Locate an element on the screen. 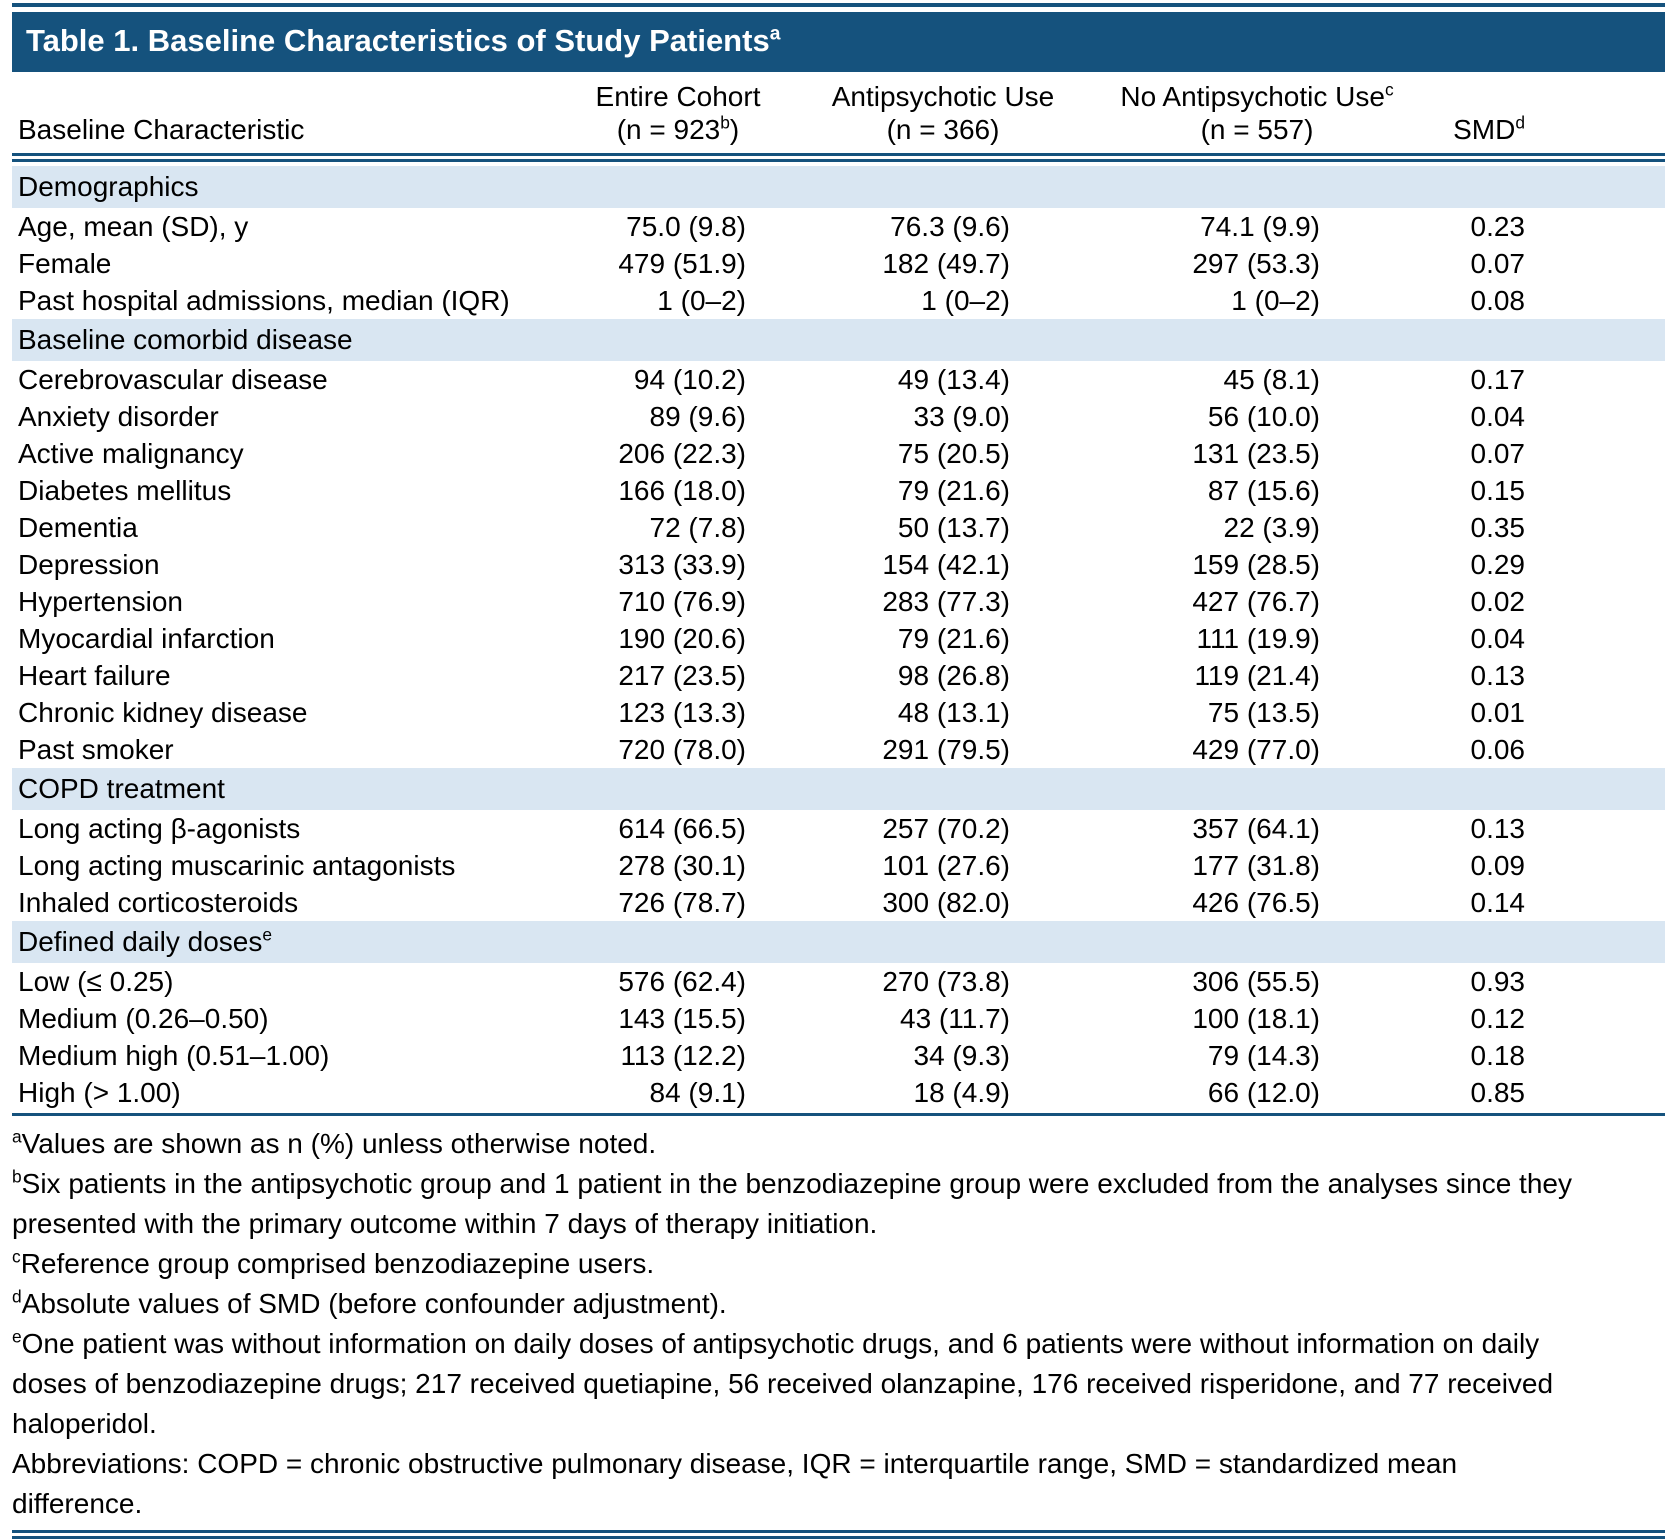 The height and width of the screenshot is (1539, 1677). smd-cell: 0.09 is located at coordinates (1498, 865).